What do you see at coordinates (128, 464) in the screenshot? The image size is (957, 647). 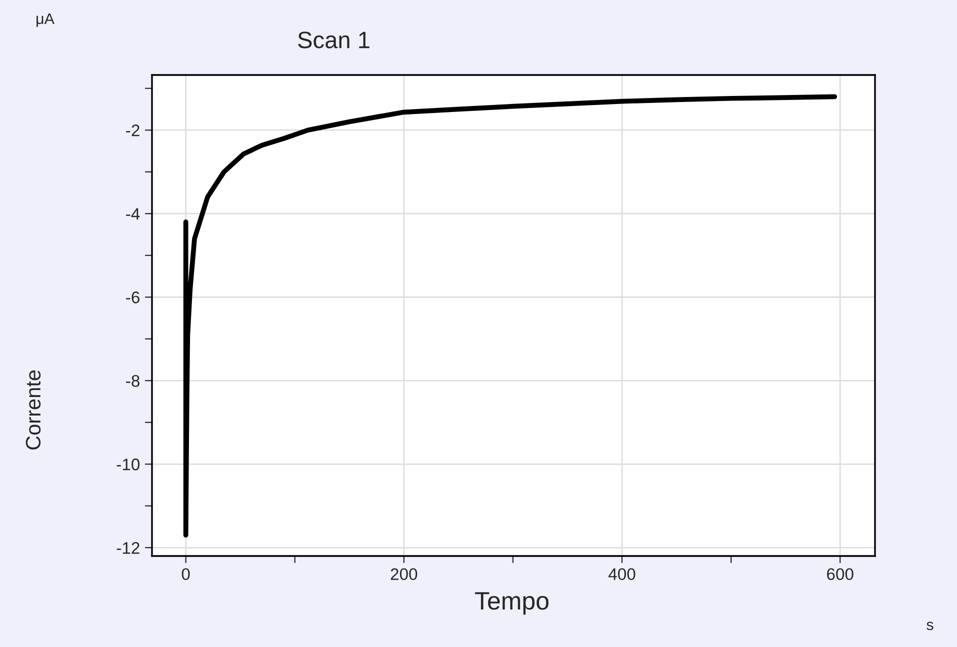 I see `y-tick-label: -10` at bounding box center [128, 464].